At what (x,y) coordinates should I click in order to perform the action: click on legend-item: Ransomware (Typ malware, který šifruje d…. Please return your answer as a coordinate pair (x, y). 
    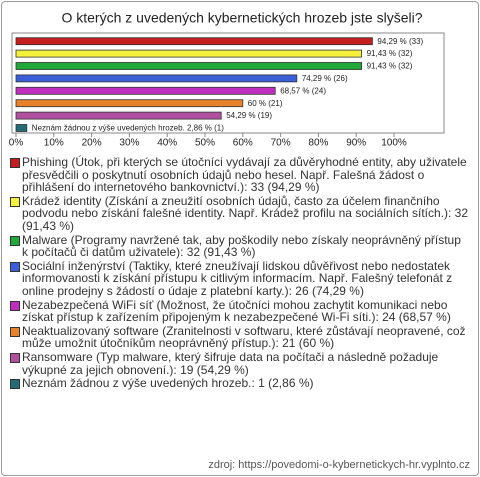
    Looking at the image, I should click on (239, 363).